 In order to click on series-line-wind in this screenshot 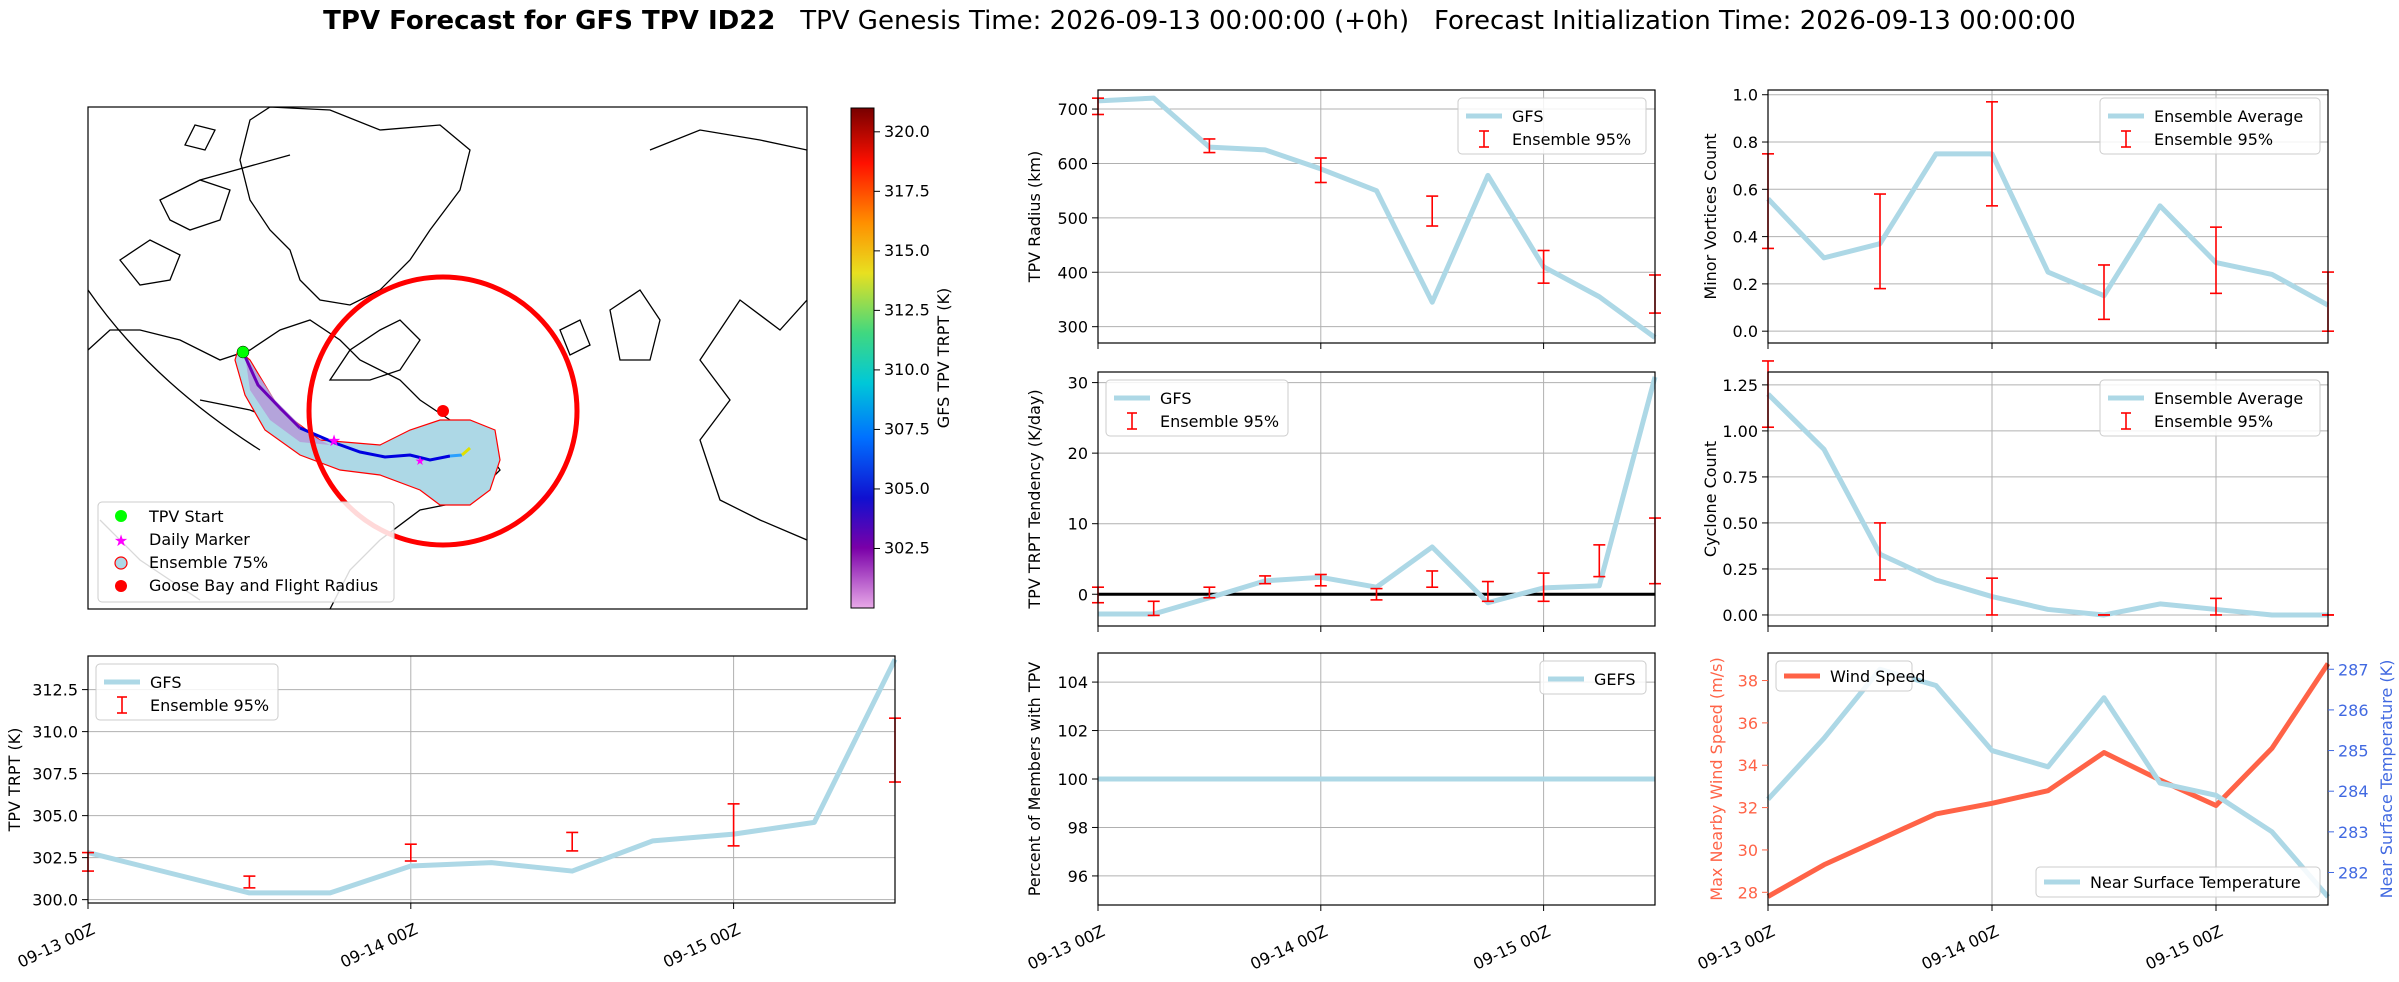, I will do `click(2048, 780)`.